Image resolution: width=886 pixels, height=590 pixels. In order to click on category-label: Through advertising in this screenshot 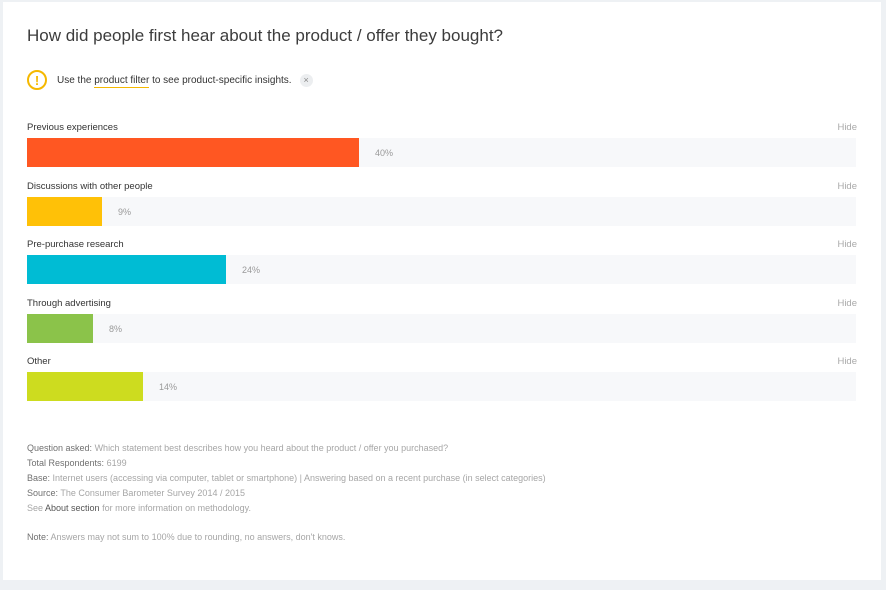, I will do `click(69, 303)`.